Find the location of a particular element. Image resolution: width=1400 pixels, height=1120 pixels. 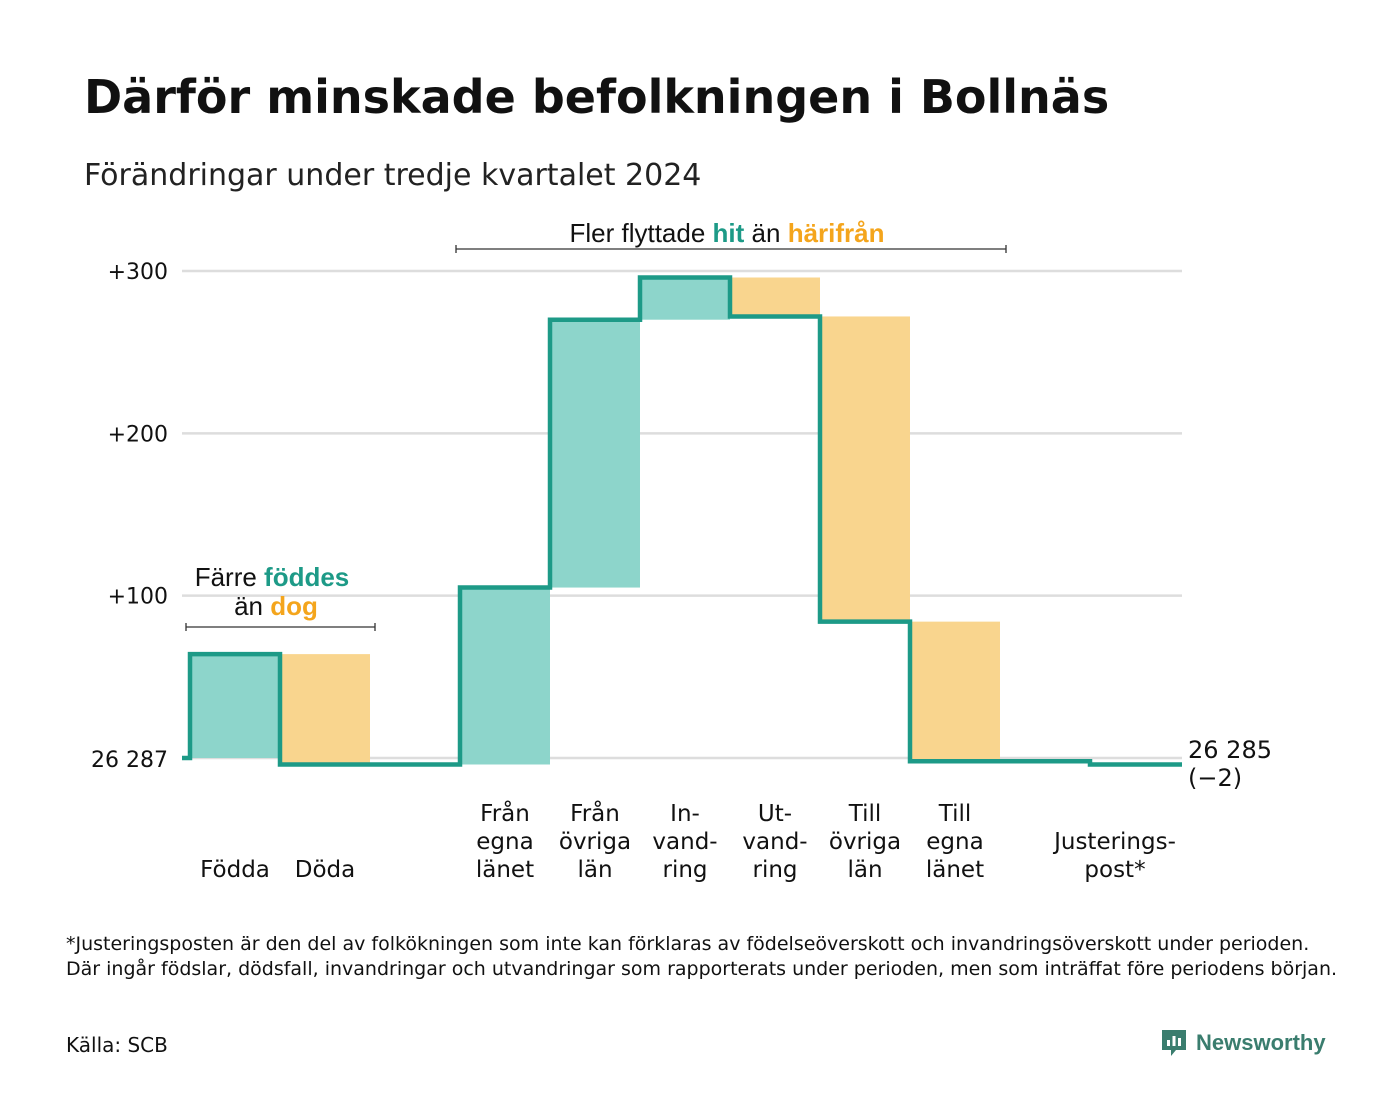

births-annotation-line1: Färre föddes is located at coordinates (272, 577).